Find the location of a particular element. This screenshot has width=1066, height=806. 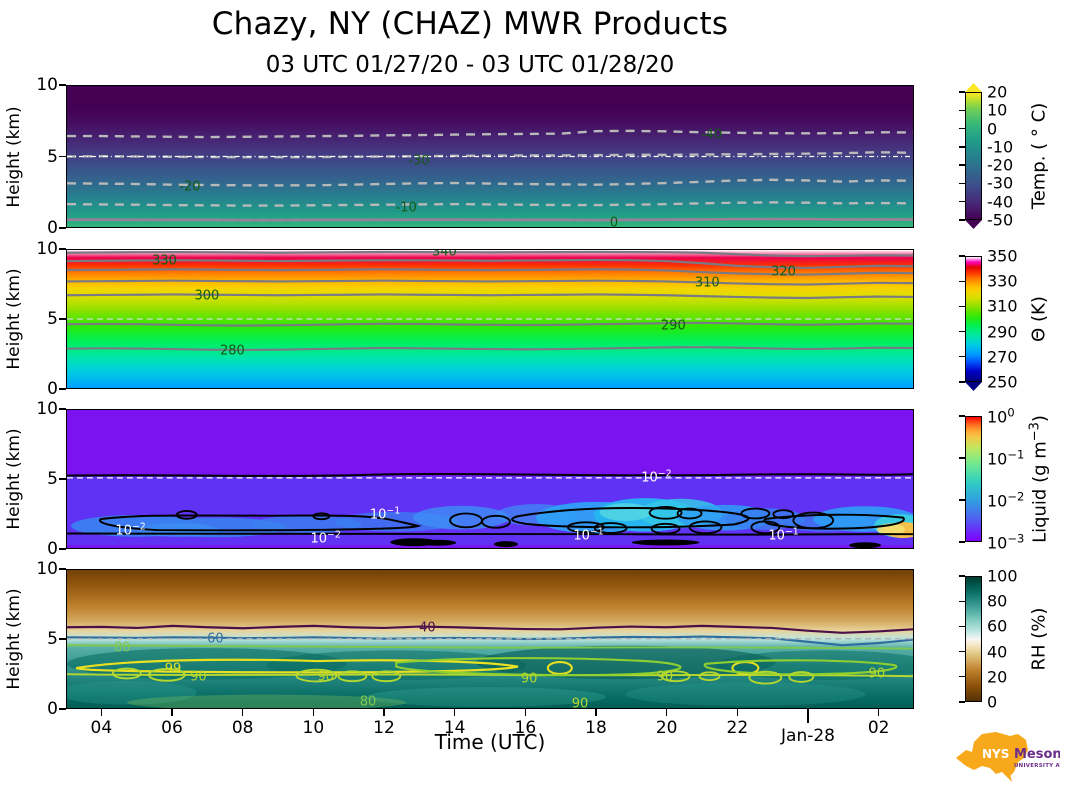

contour-label: -40 is located at coordinates (711, 135).